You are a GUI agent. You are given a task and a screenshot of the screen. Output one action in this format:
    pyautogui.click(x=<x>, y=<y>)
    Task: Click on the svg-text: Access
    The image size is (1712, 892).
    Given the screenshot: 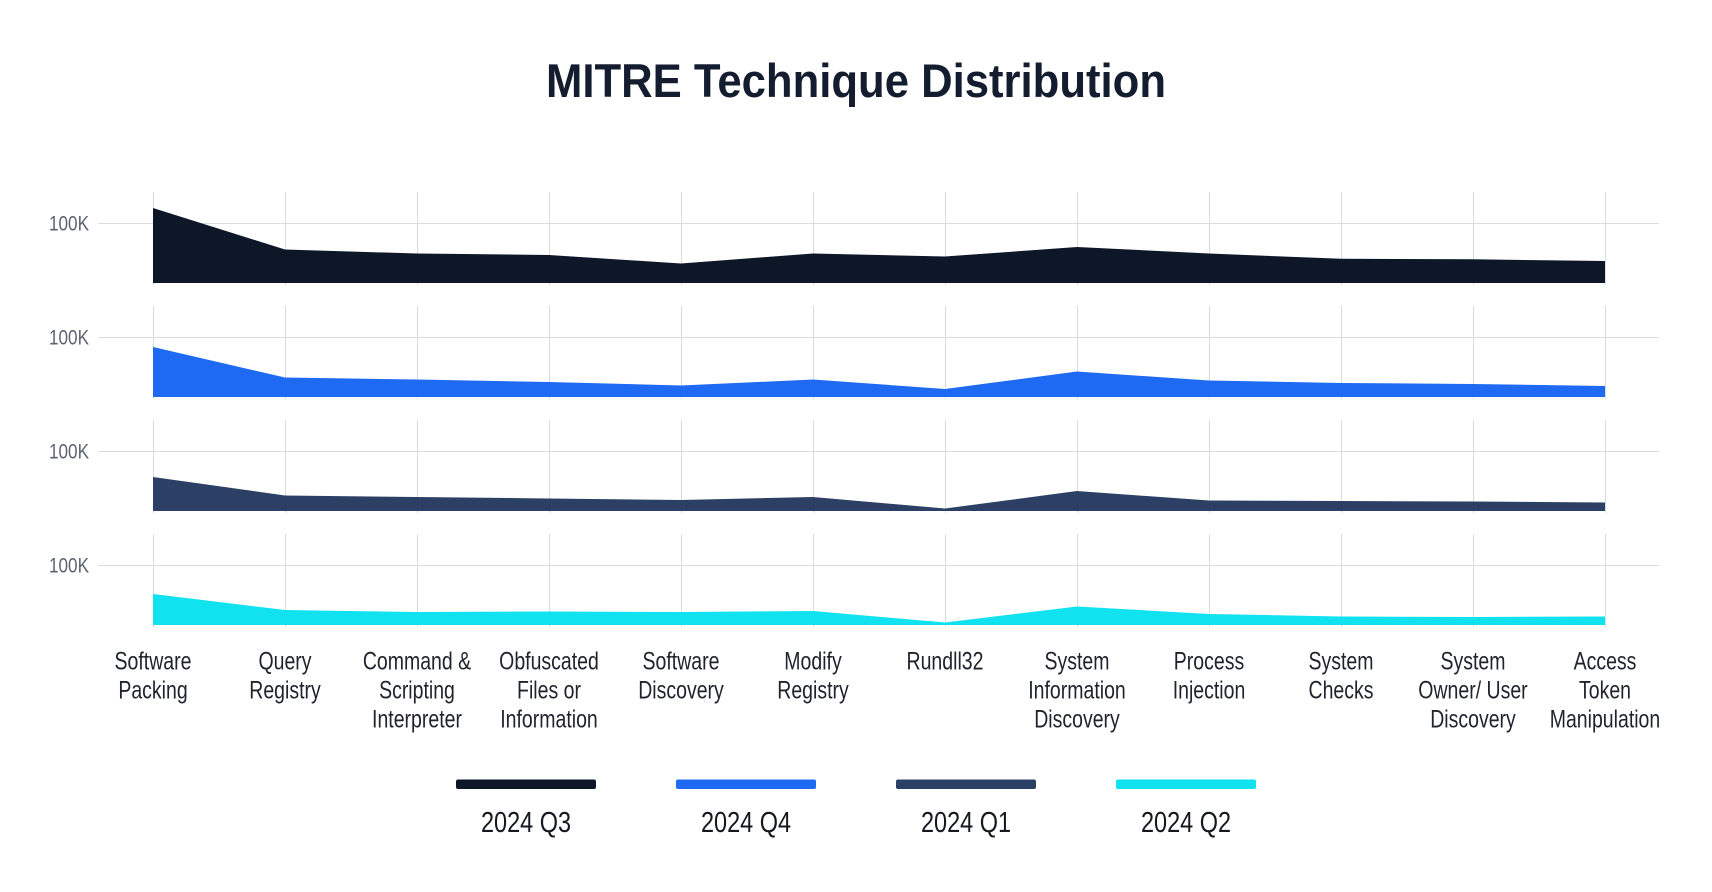 What is the action you would take?
    pyautogui.click(x=1605, y=661)
    